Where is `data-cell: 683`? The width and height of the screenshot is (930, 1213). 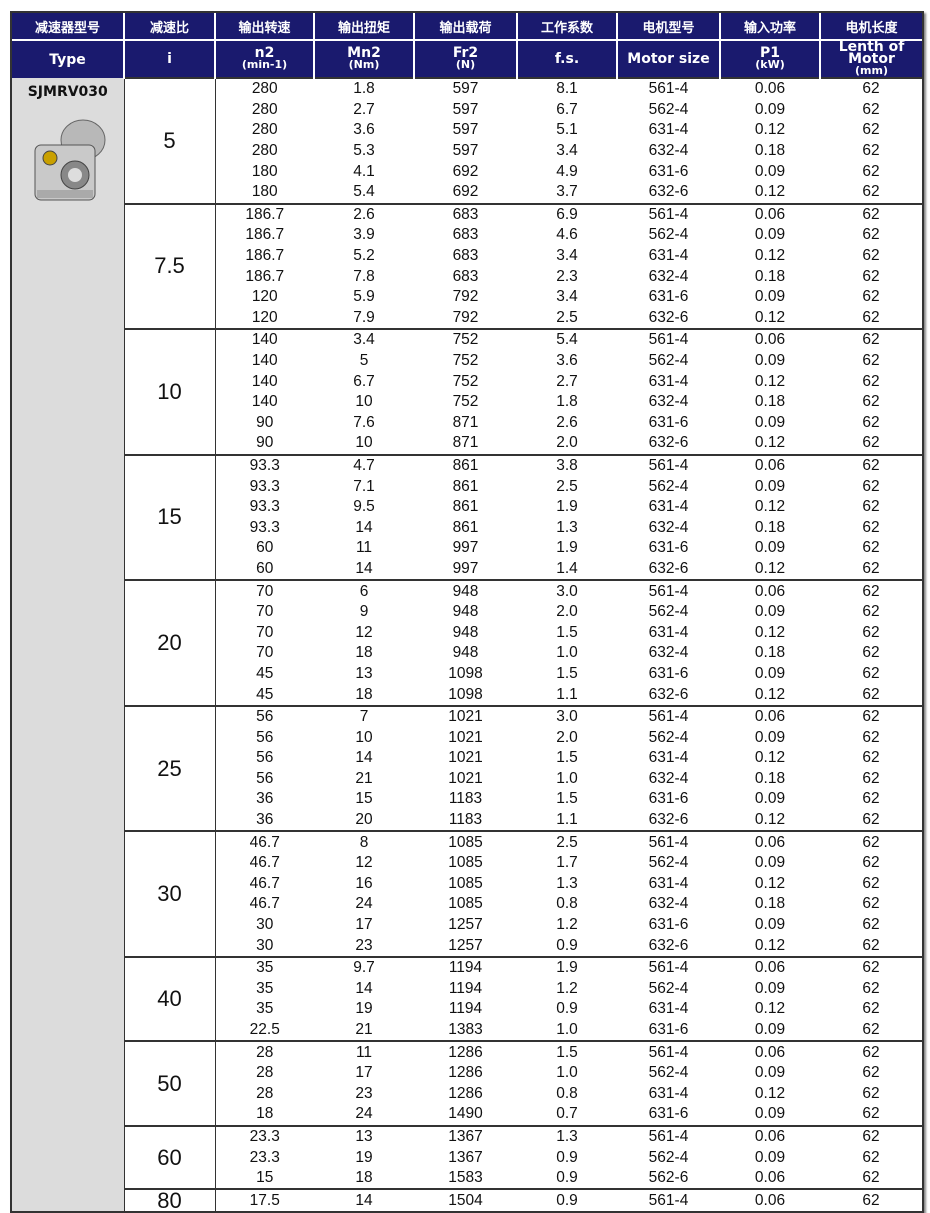 data-cell: 683 is located at coordinates (465, 276).